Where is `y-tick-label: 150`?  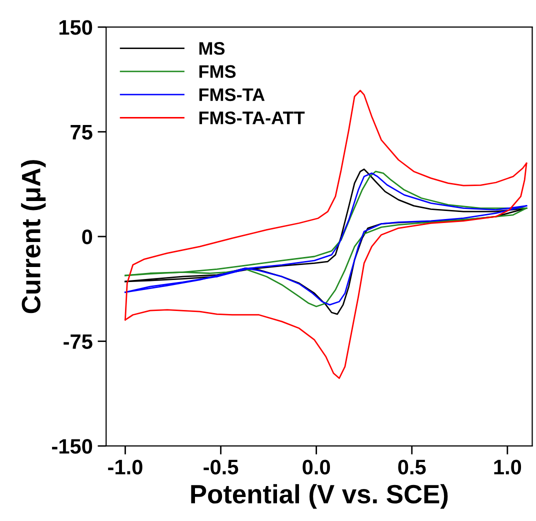 y-tick-label: 150 is located at coordinates (75, 27).